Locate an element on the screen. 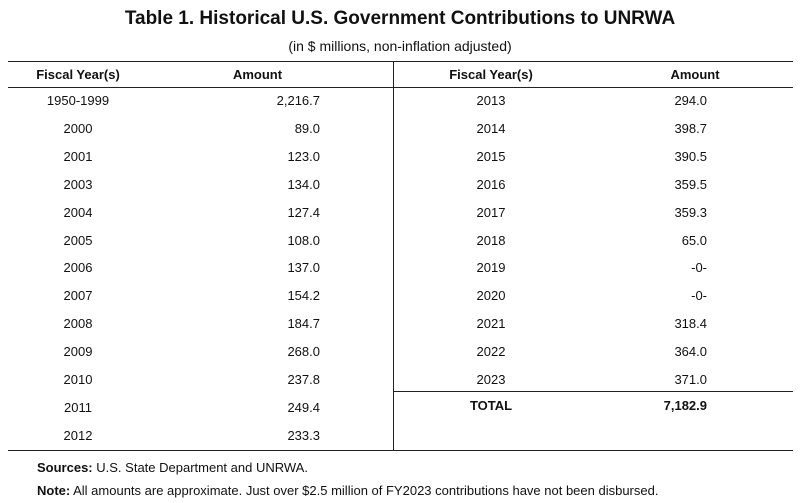 The height and width of the screenshot is (503, 800). left-year-cell: 2007 is located at coordinates (78, 295).